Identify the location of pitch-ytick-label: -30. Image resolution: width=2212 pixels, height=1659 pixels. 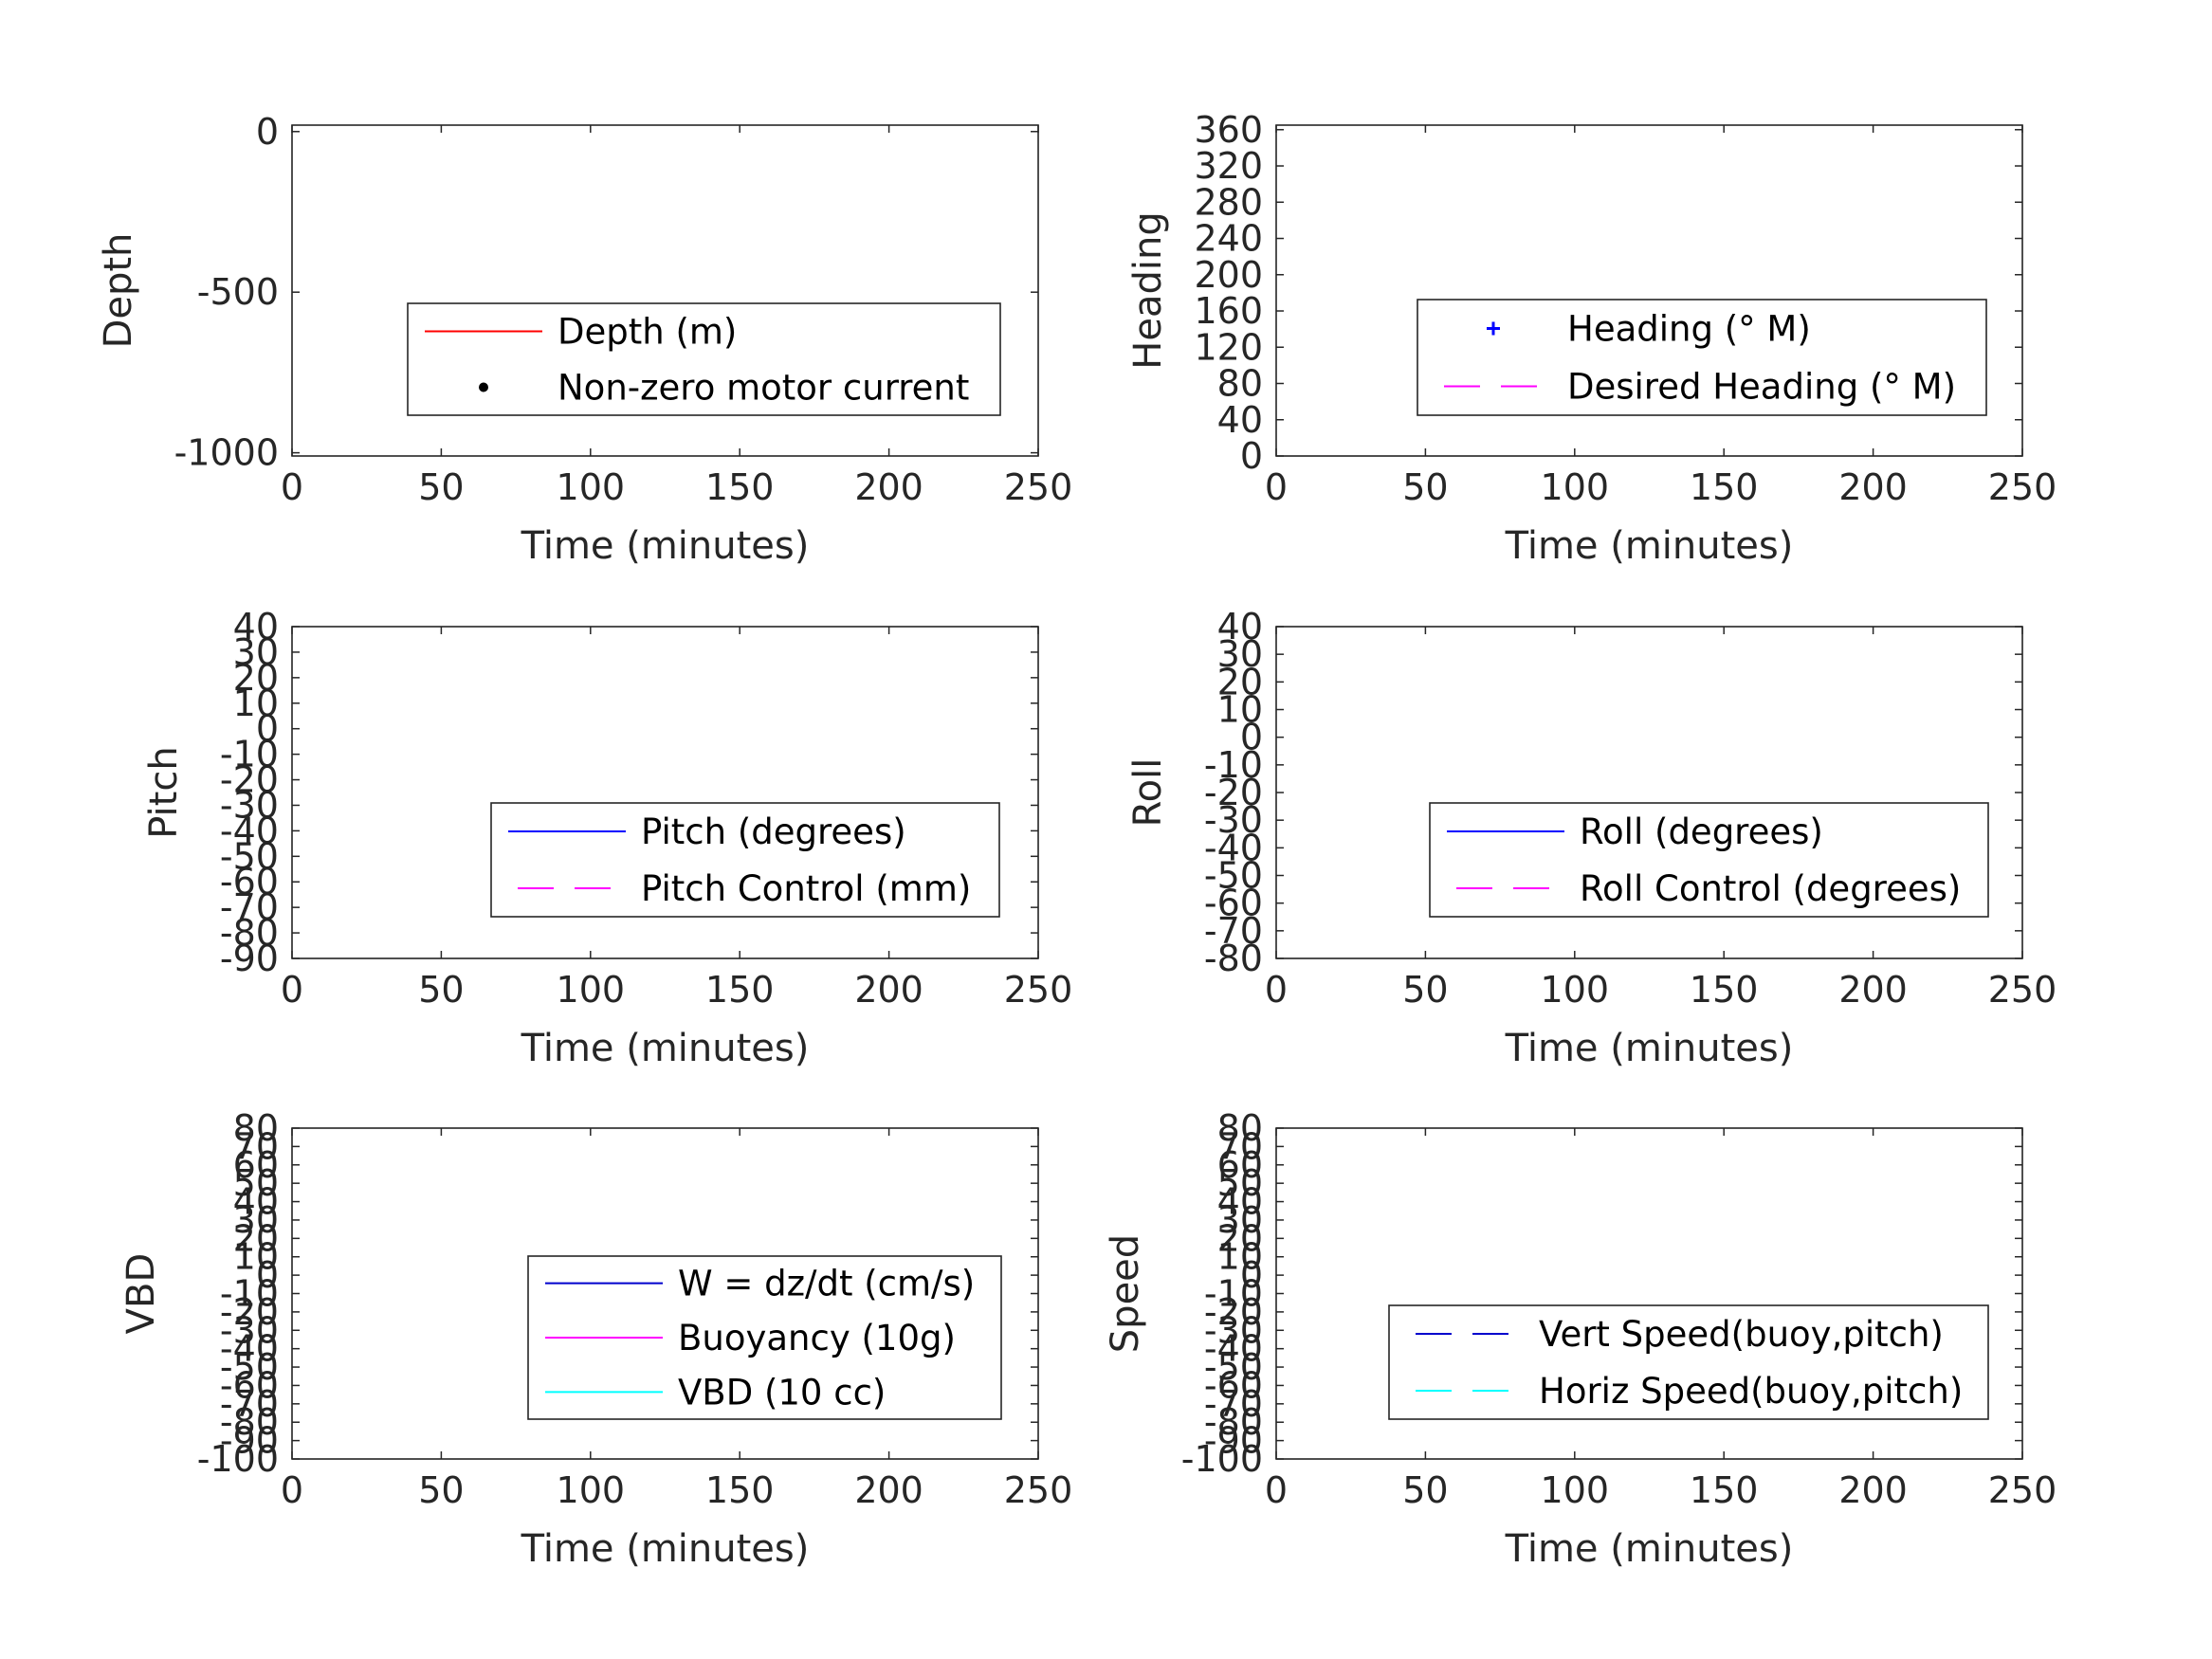
(249, 805).